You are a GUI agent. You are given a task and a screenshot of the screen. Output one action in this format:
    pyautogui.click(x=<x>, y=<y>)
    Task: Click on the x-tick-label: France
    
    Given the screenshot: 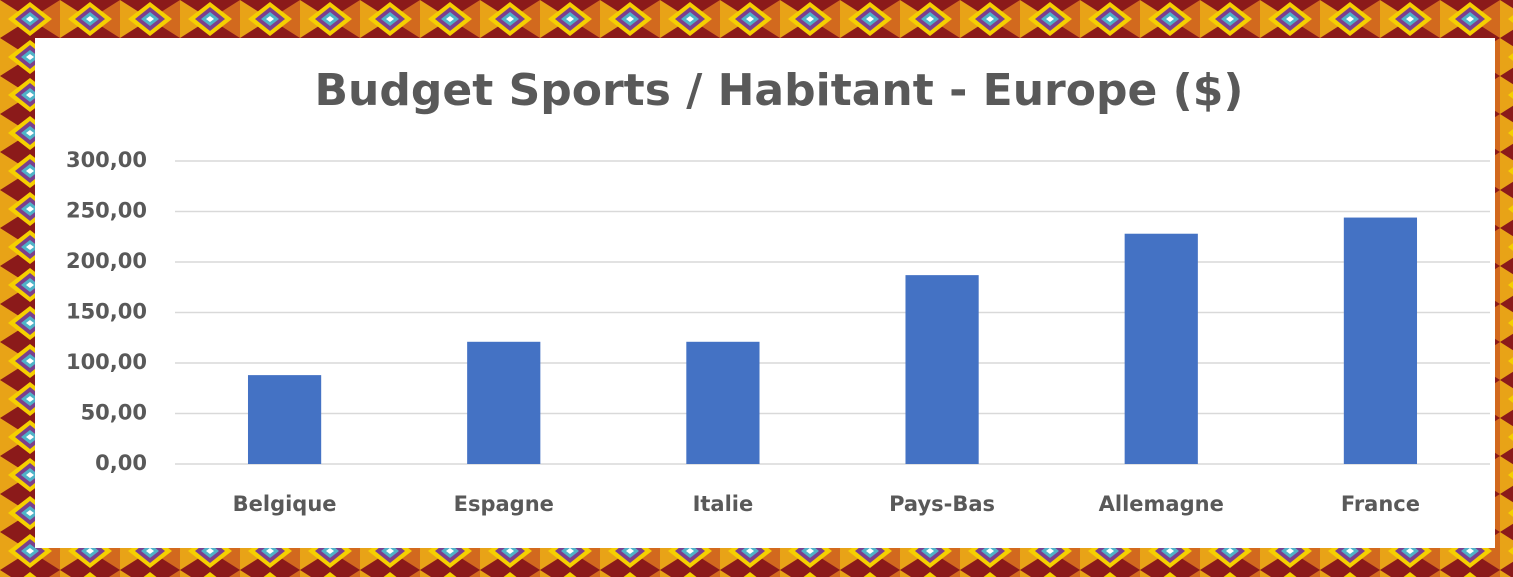 What is the action you would take?
    pyautogui.click(x=1380, y=504)
    